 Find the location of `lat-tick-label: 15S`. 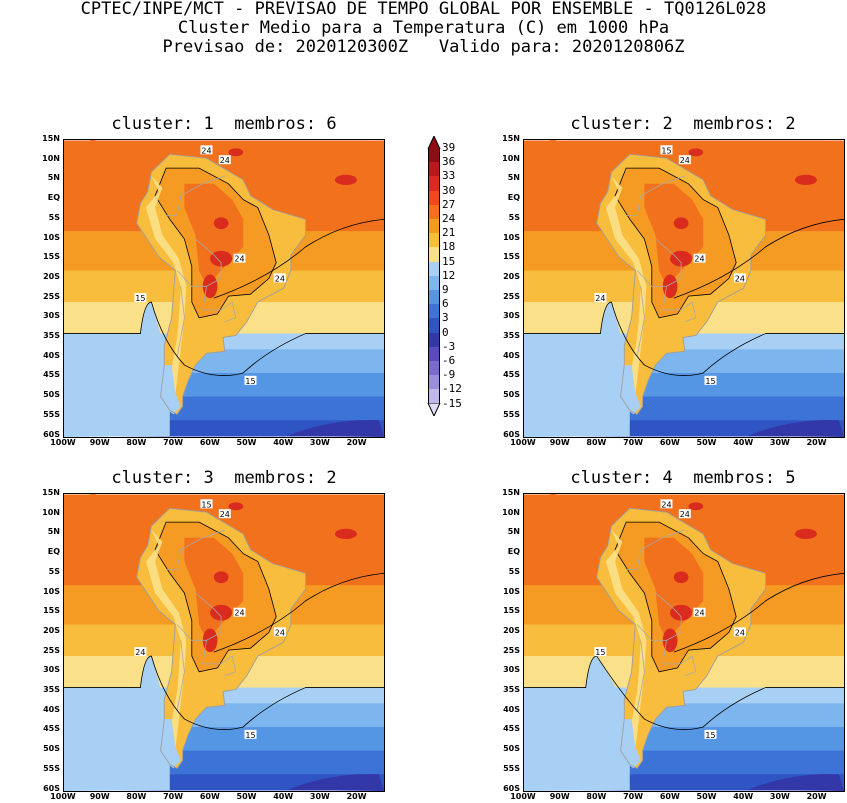

lat-tick-label: 15S is located at coordinates (51, 611).